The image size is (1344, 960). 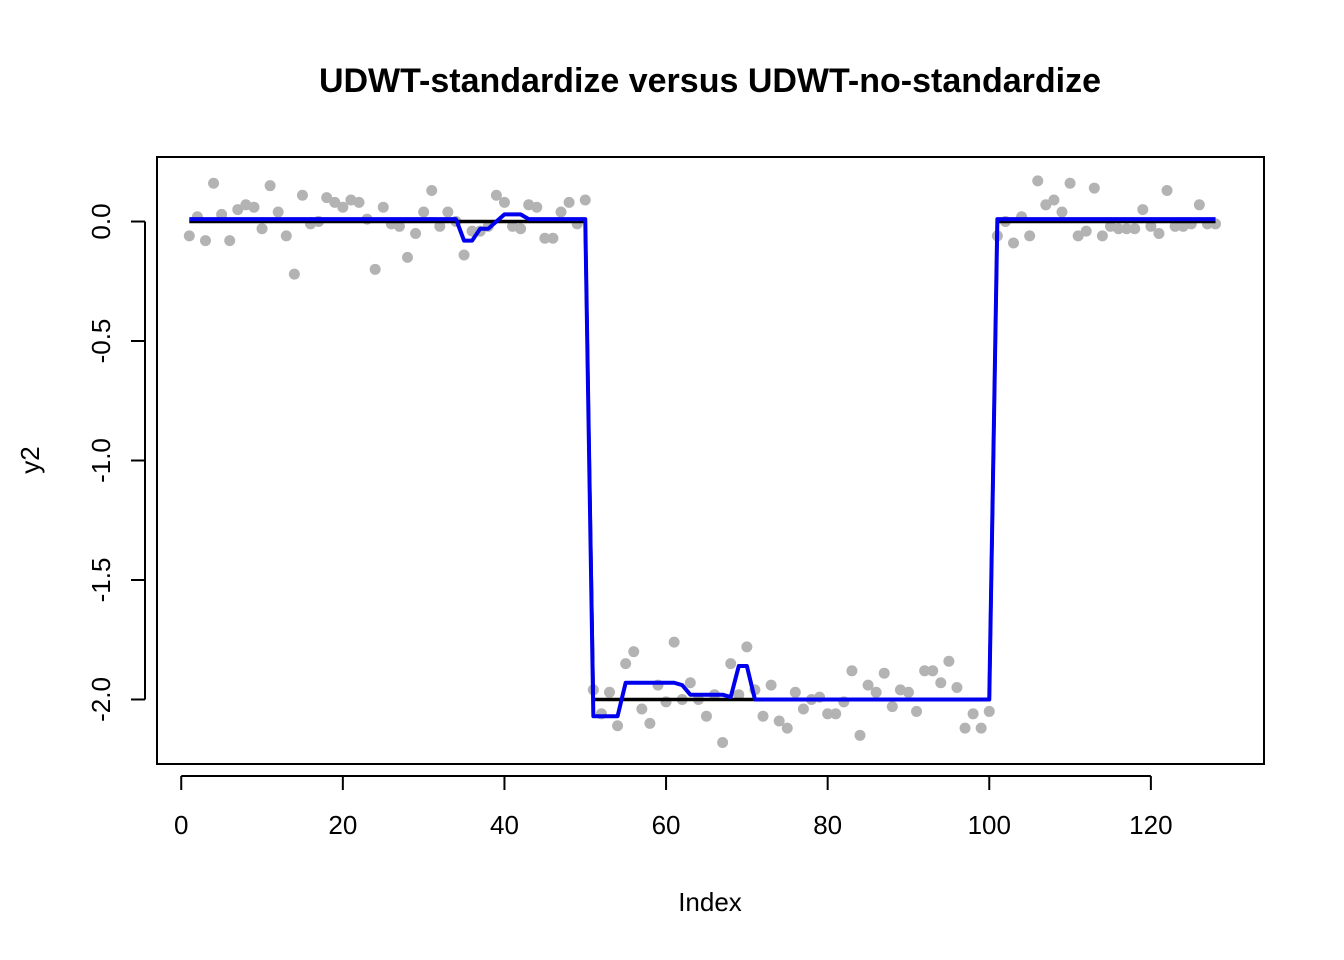 I want to click on x-axis-label: Index, so click(x=710, y=902).